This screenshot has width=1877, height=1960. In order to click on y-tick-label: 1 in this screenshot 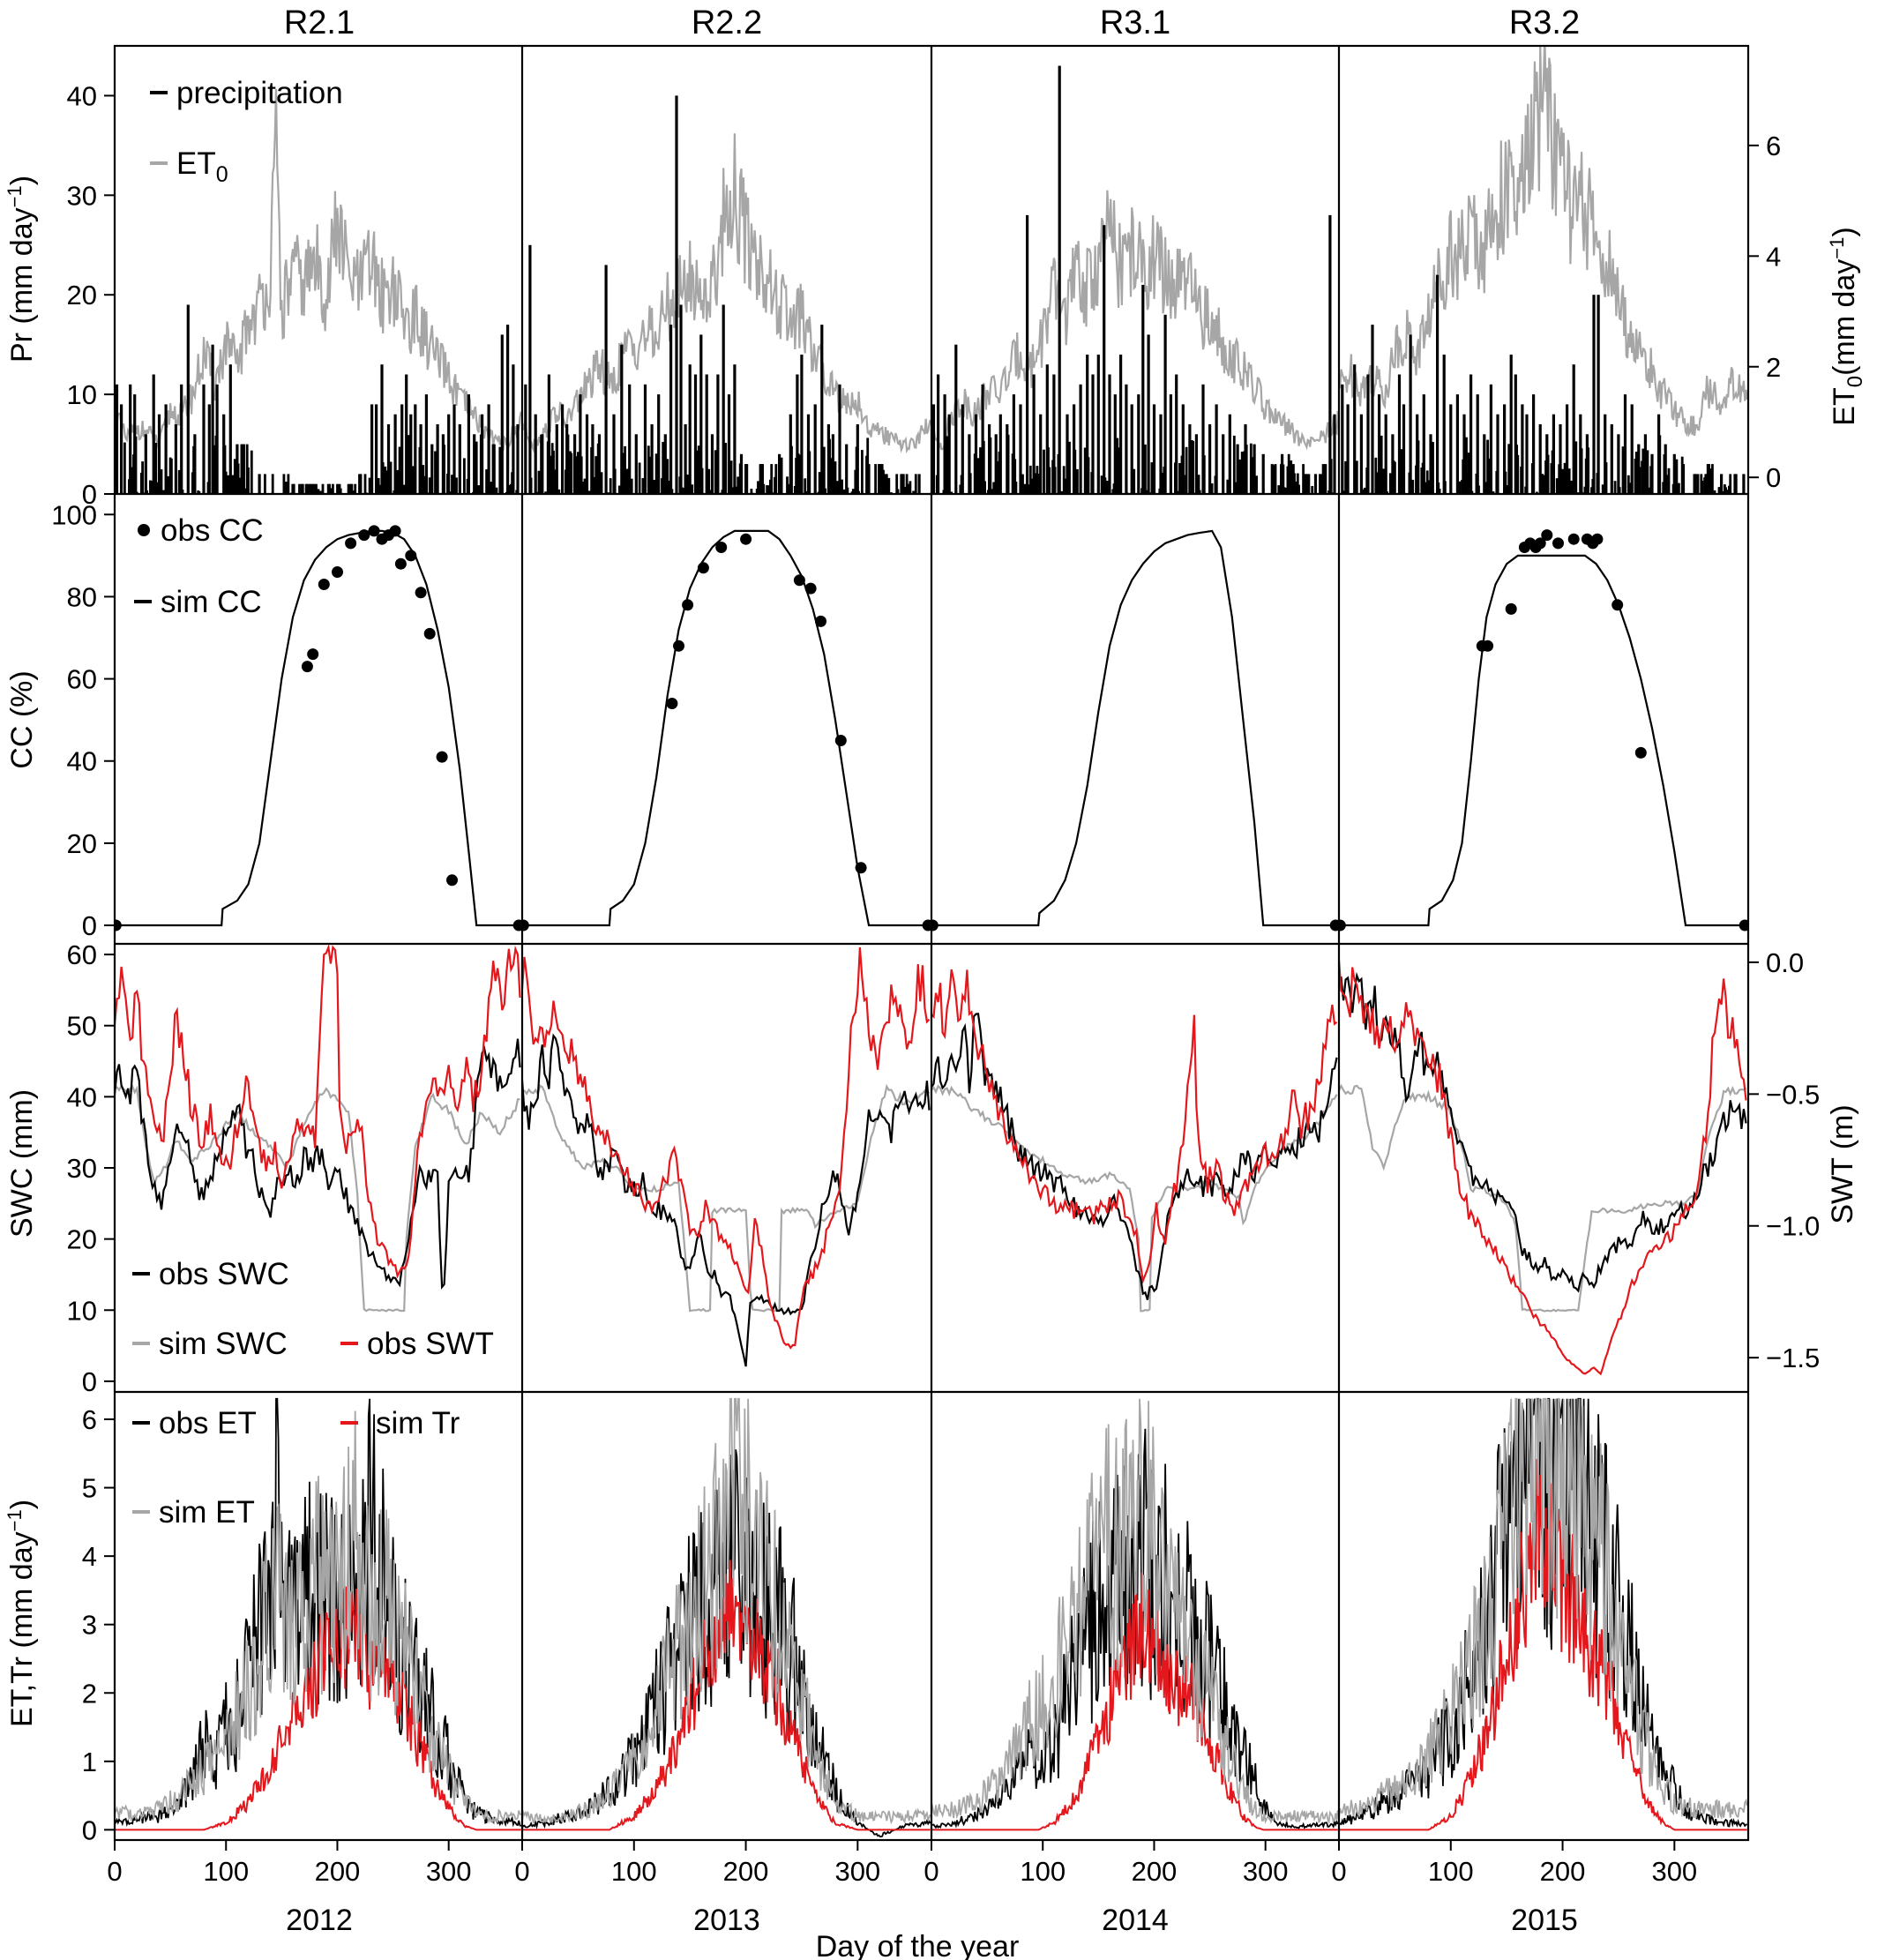, I will do `click(89, 1762)`.